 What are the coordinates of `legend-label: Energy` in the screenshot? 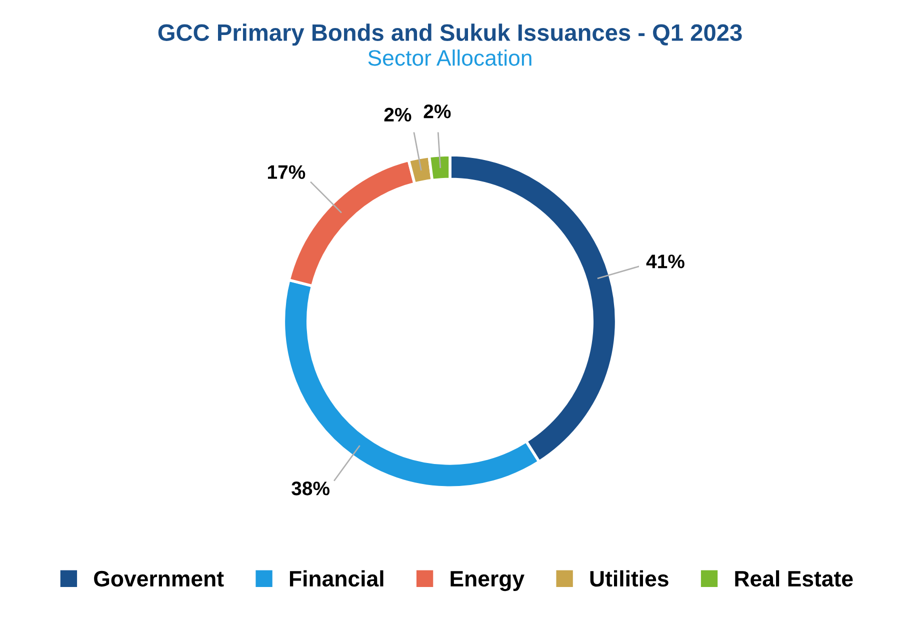 It's located at (487, 581).